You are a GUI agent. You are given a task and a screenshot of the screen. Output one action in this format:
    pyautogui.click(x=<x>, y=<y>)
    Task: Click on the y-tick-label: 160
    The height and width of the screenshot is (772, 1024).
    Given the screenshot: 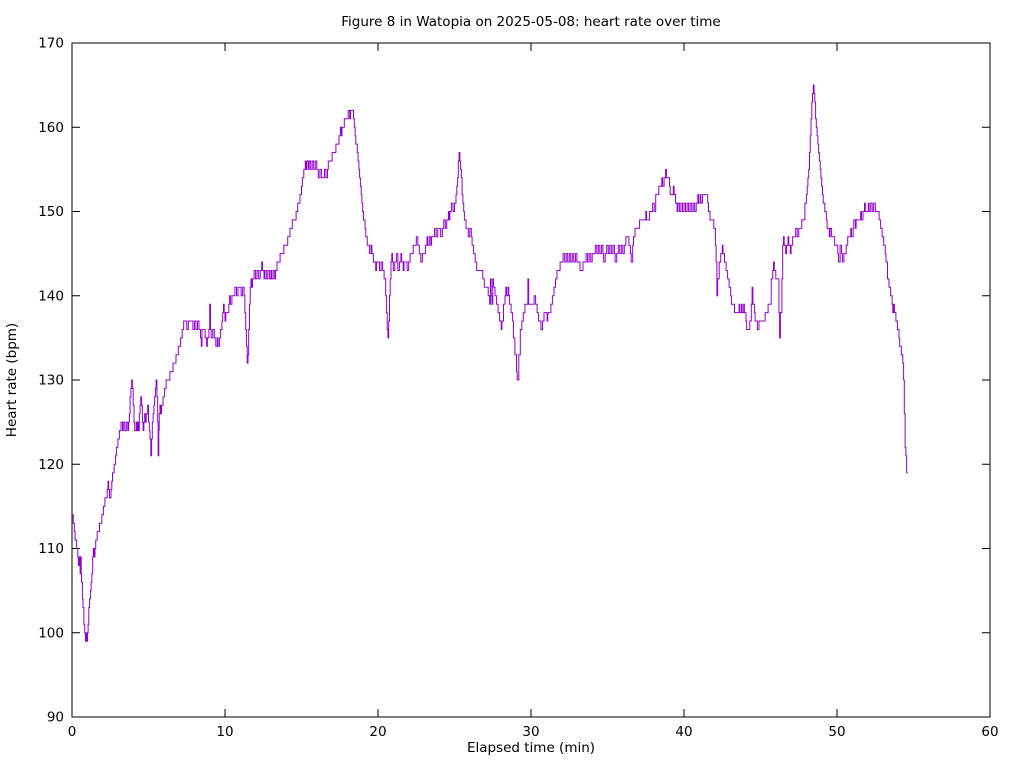 What is the action you would take?
    pyautogui.click(x=51, y=128)
    